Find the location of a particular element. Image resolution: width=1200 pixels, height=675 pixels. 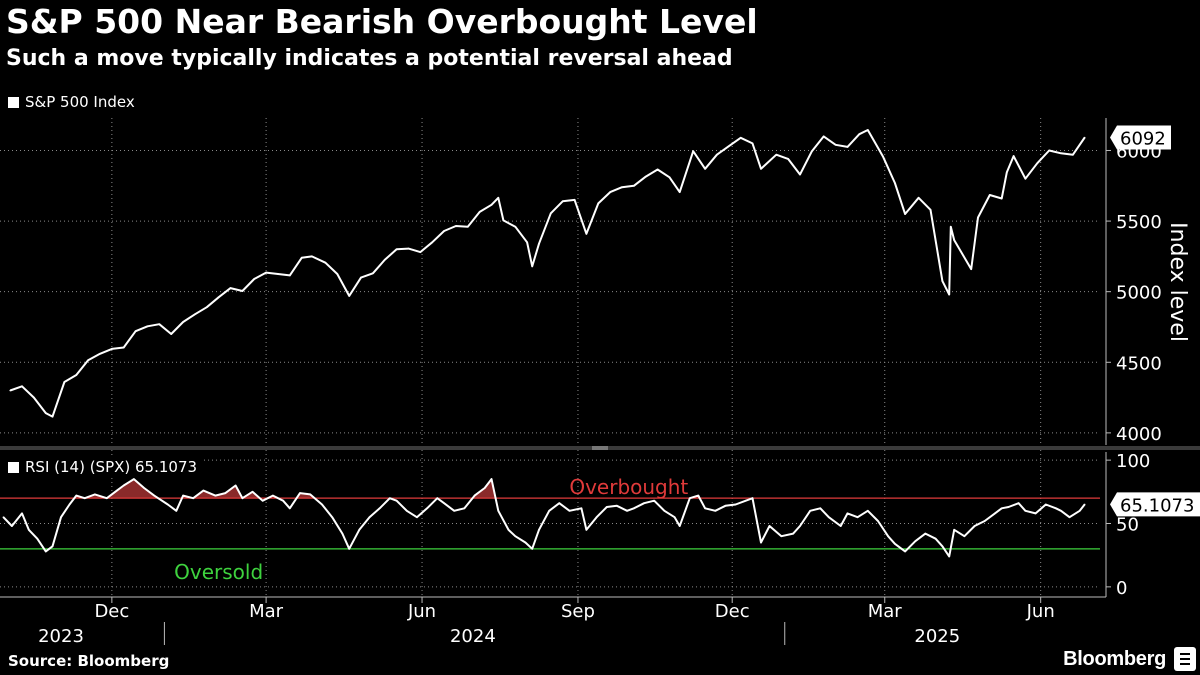

legend-swatch is located at coordinates (13, 102).